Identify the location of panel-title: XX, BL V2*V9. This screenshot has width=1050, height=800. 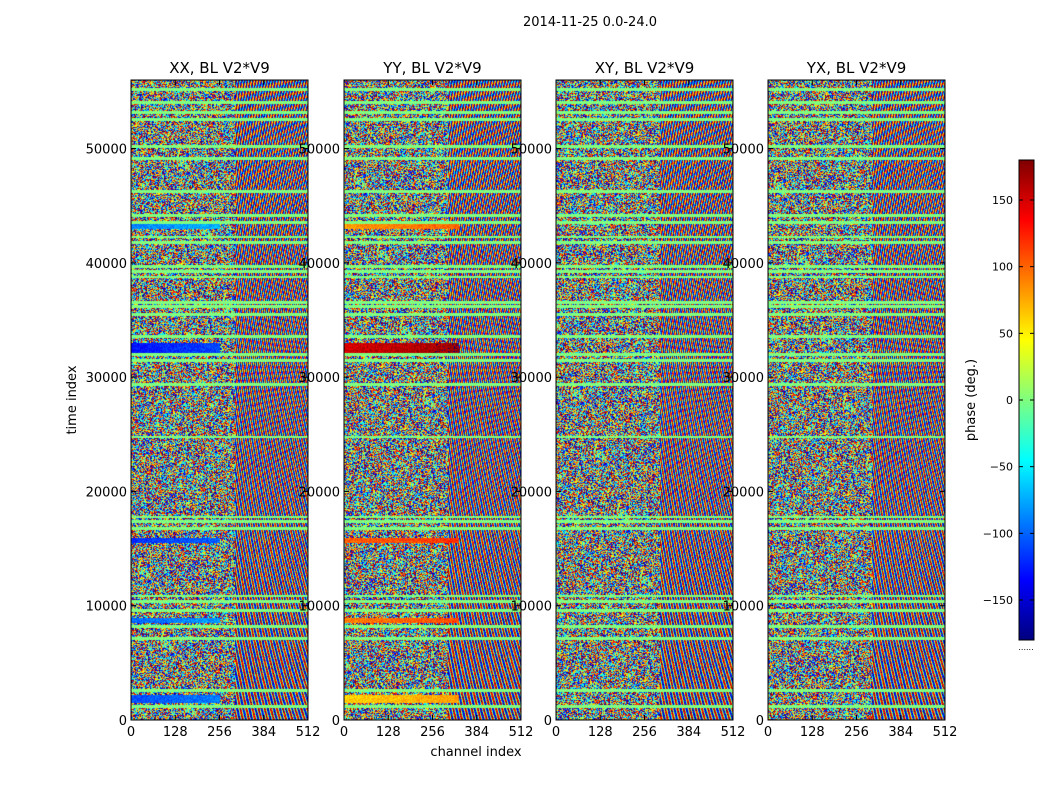
(219, 68).